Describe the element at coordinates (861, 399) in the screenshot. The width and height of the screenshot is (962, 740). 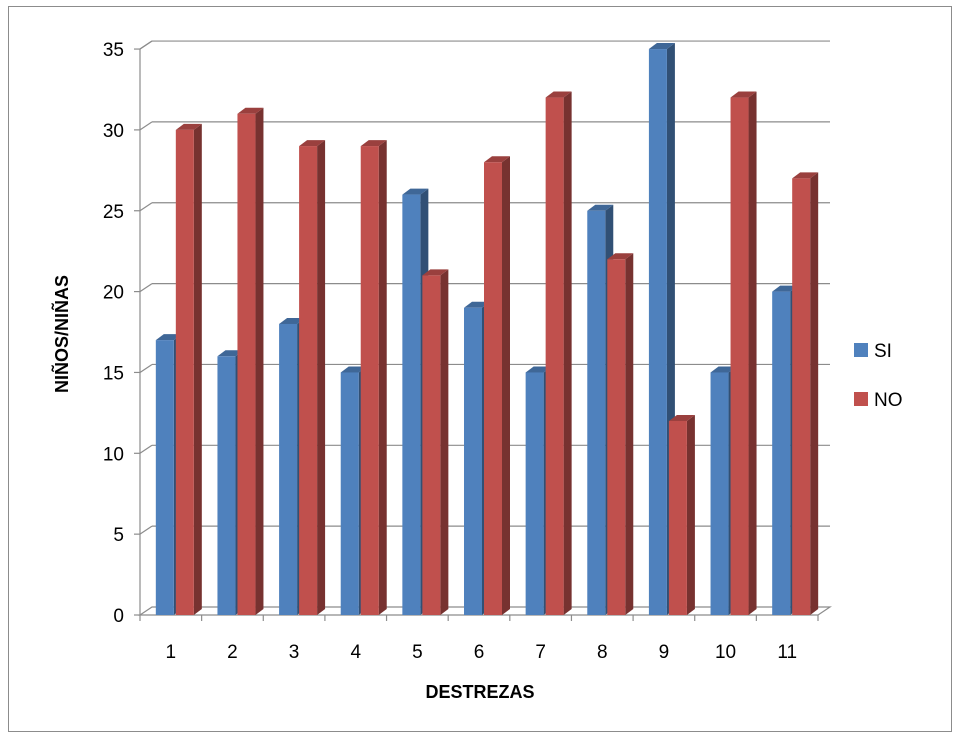
I see `legend-swatch-no` at that location.